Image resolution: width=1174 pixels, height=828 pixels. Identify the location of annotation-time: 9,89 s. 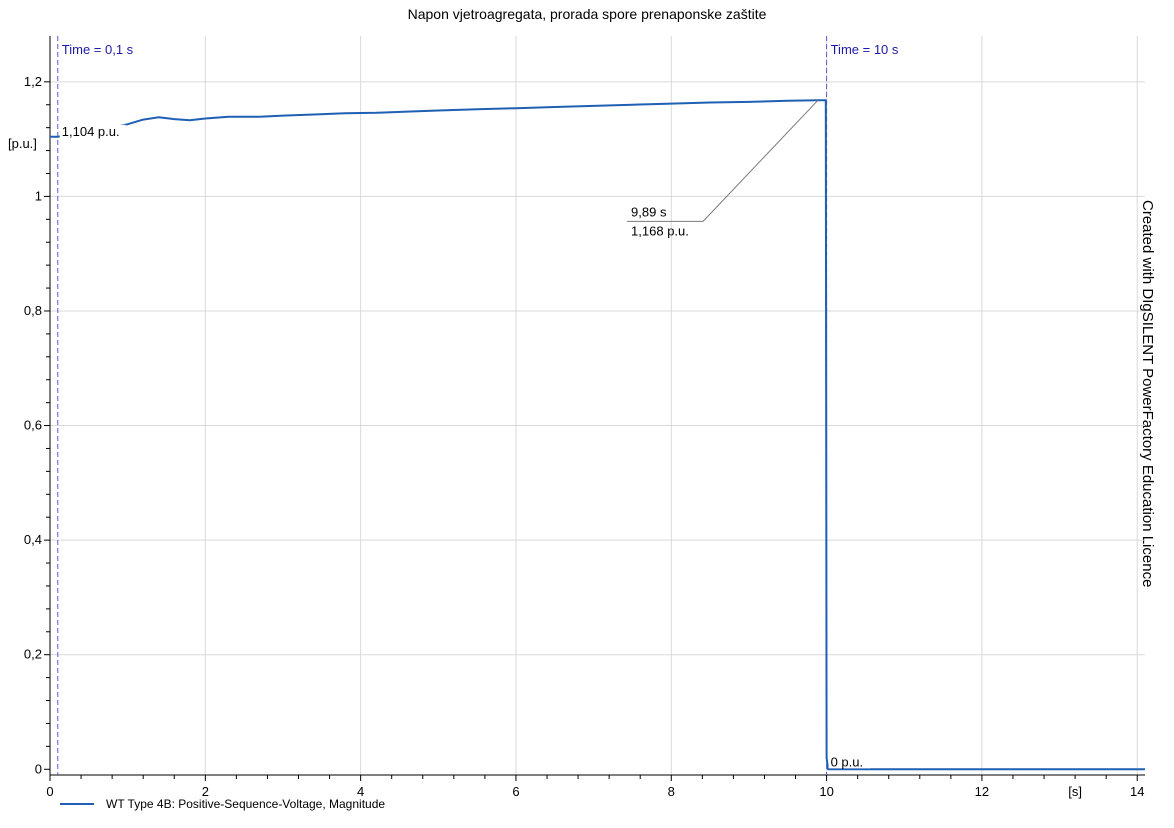
(649, 211).